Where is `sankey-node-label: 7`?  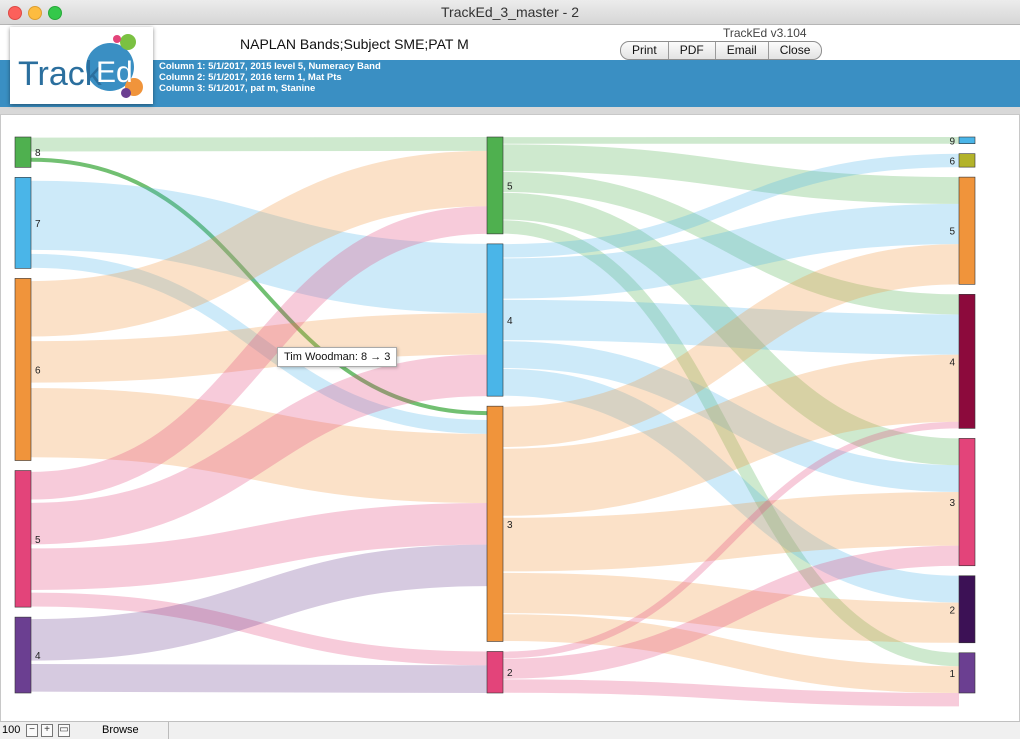 sankey-node-label: 7 is located at coordinates (38, 224).